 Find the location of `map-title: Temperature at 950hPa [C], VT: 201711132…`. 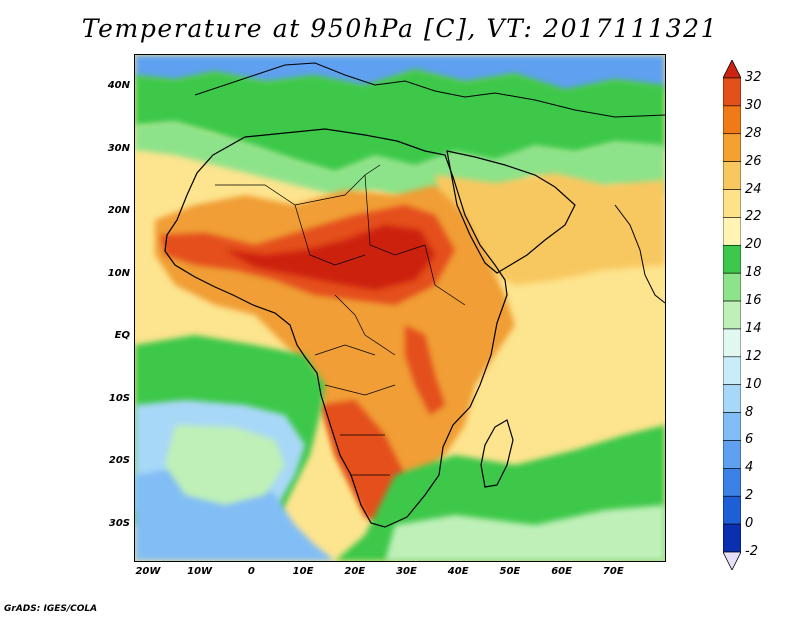

map-title: Temperature at 950hPa [C], VT: 201711132… is located at coordinates (400, 28).